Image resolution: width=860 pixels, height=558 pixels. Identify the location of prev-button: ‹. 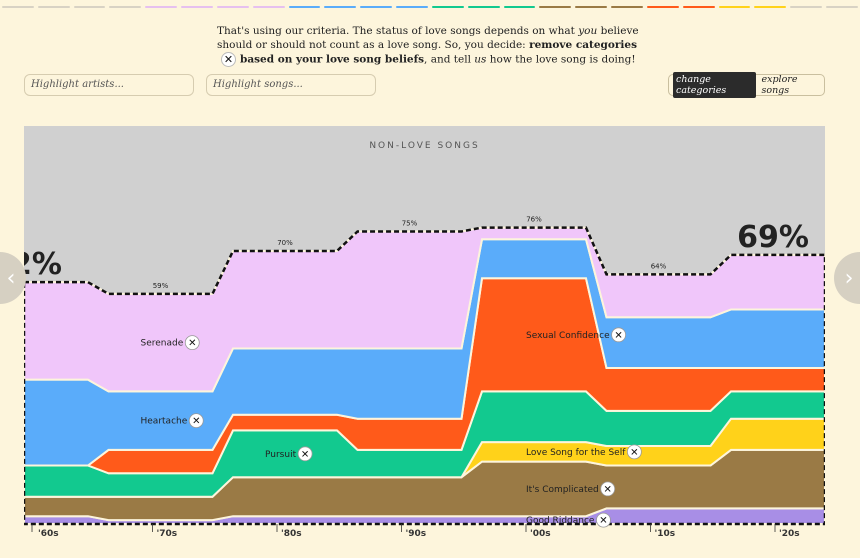
(13, 278).